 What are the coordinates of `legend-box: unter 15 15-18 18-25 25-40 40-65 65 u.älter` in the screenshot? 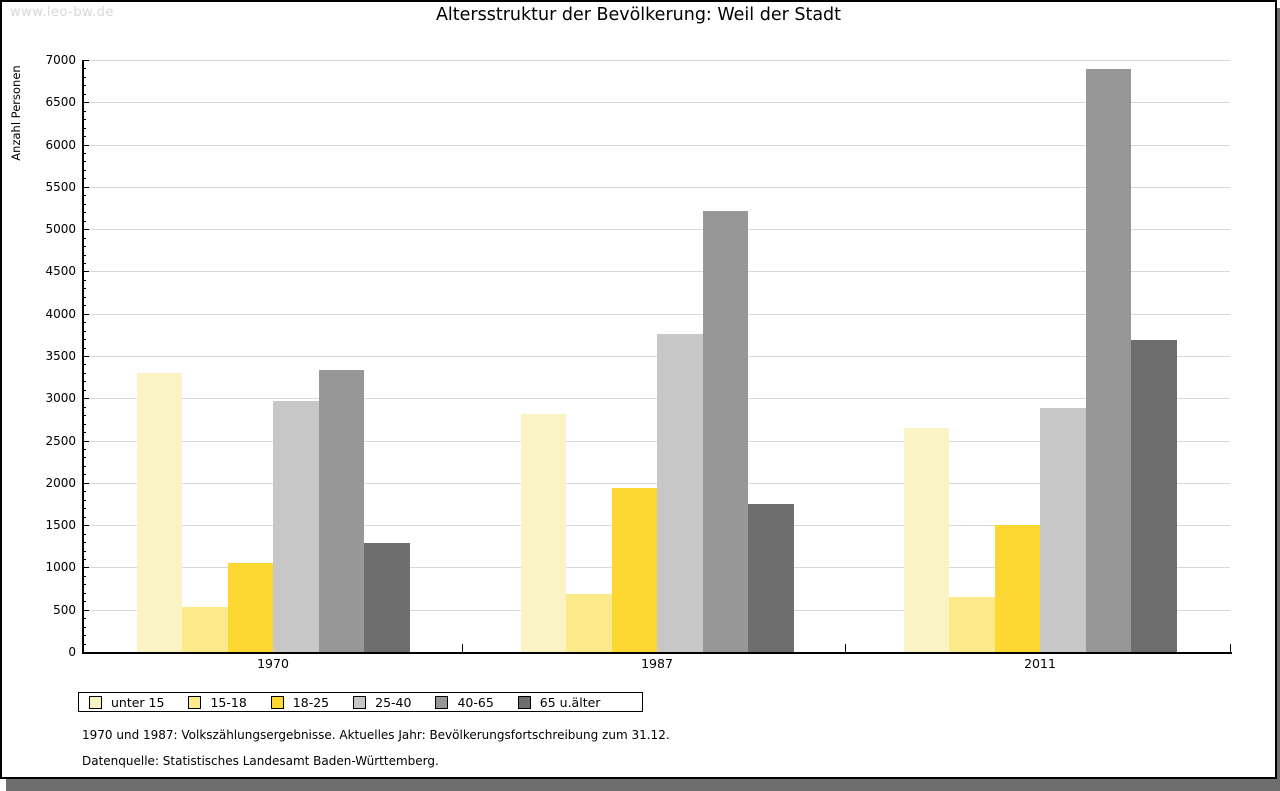 It's located at (360, 702).